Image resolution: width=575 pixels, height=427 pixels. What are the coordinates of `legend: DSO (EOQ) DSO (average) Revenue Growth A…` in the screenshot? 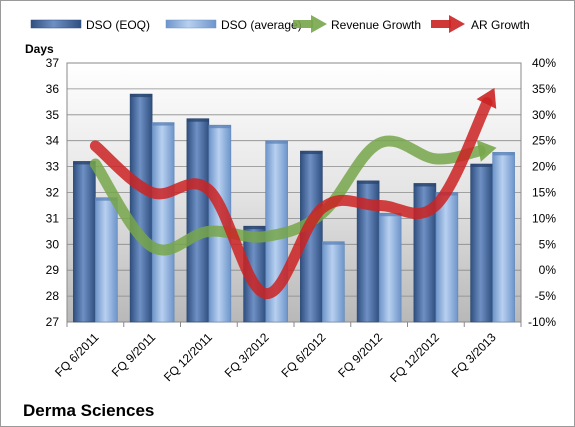 It's located at (280, 24).